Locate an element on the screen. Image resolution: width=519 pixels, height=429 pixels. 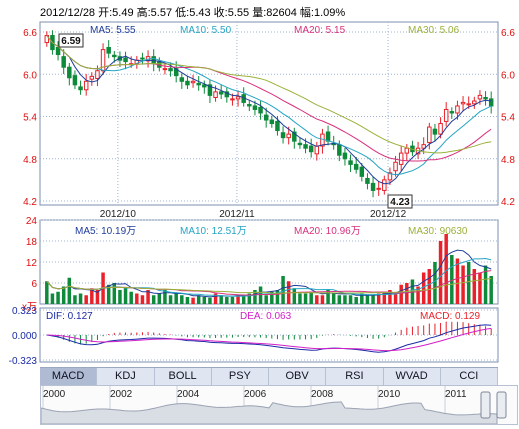
timeline-navigator: 2000 2002 2004 2006 2008 2010 2011 is located at coordinates (279, 405).